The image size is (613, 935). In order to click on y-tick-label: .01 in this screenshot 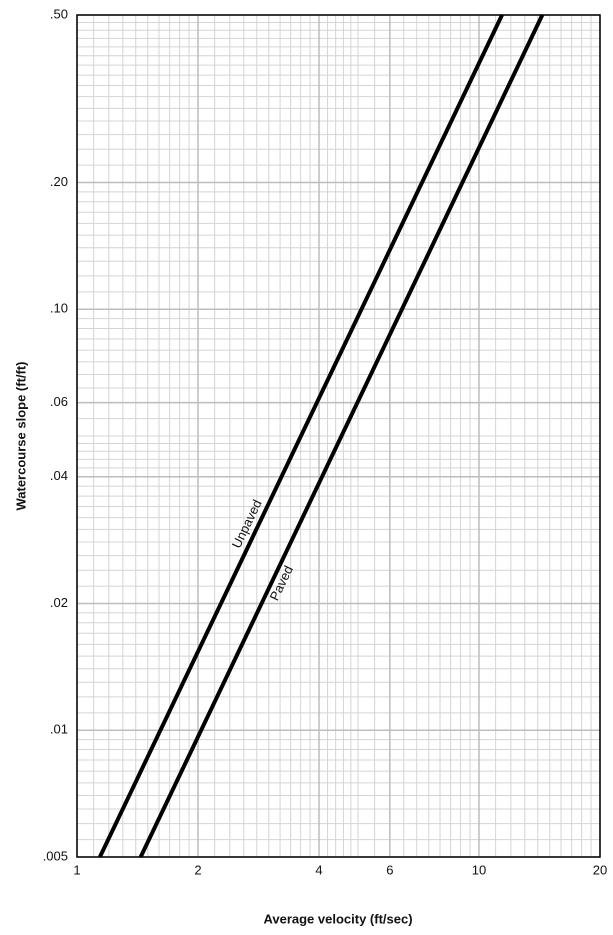, I will do `click(59, 729)`.